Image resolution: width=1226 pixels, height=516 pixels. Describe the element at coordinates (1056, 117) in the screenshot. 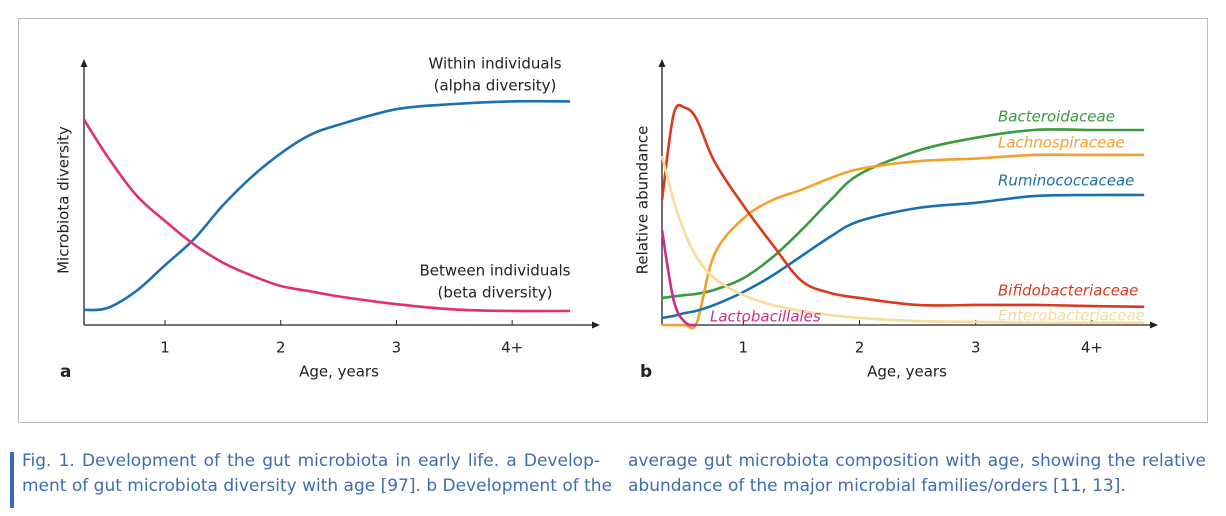

I see `series-label: Bacteroidaceae` at that location.